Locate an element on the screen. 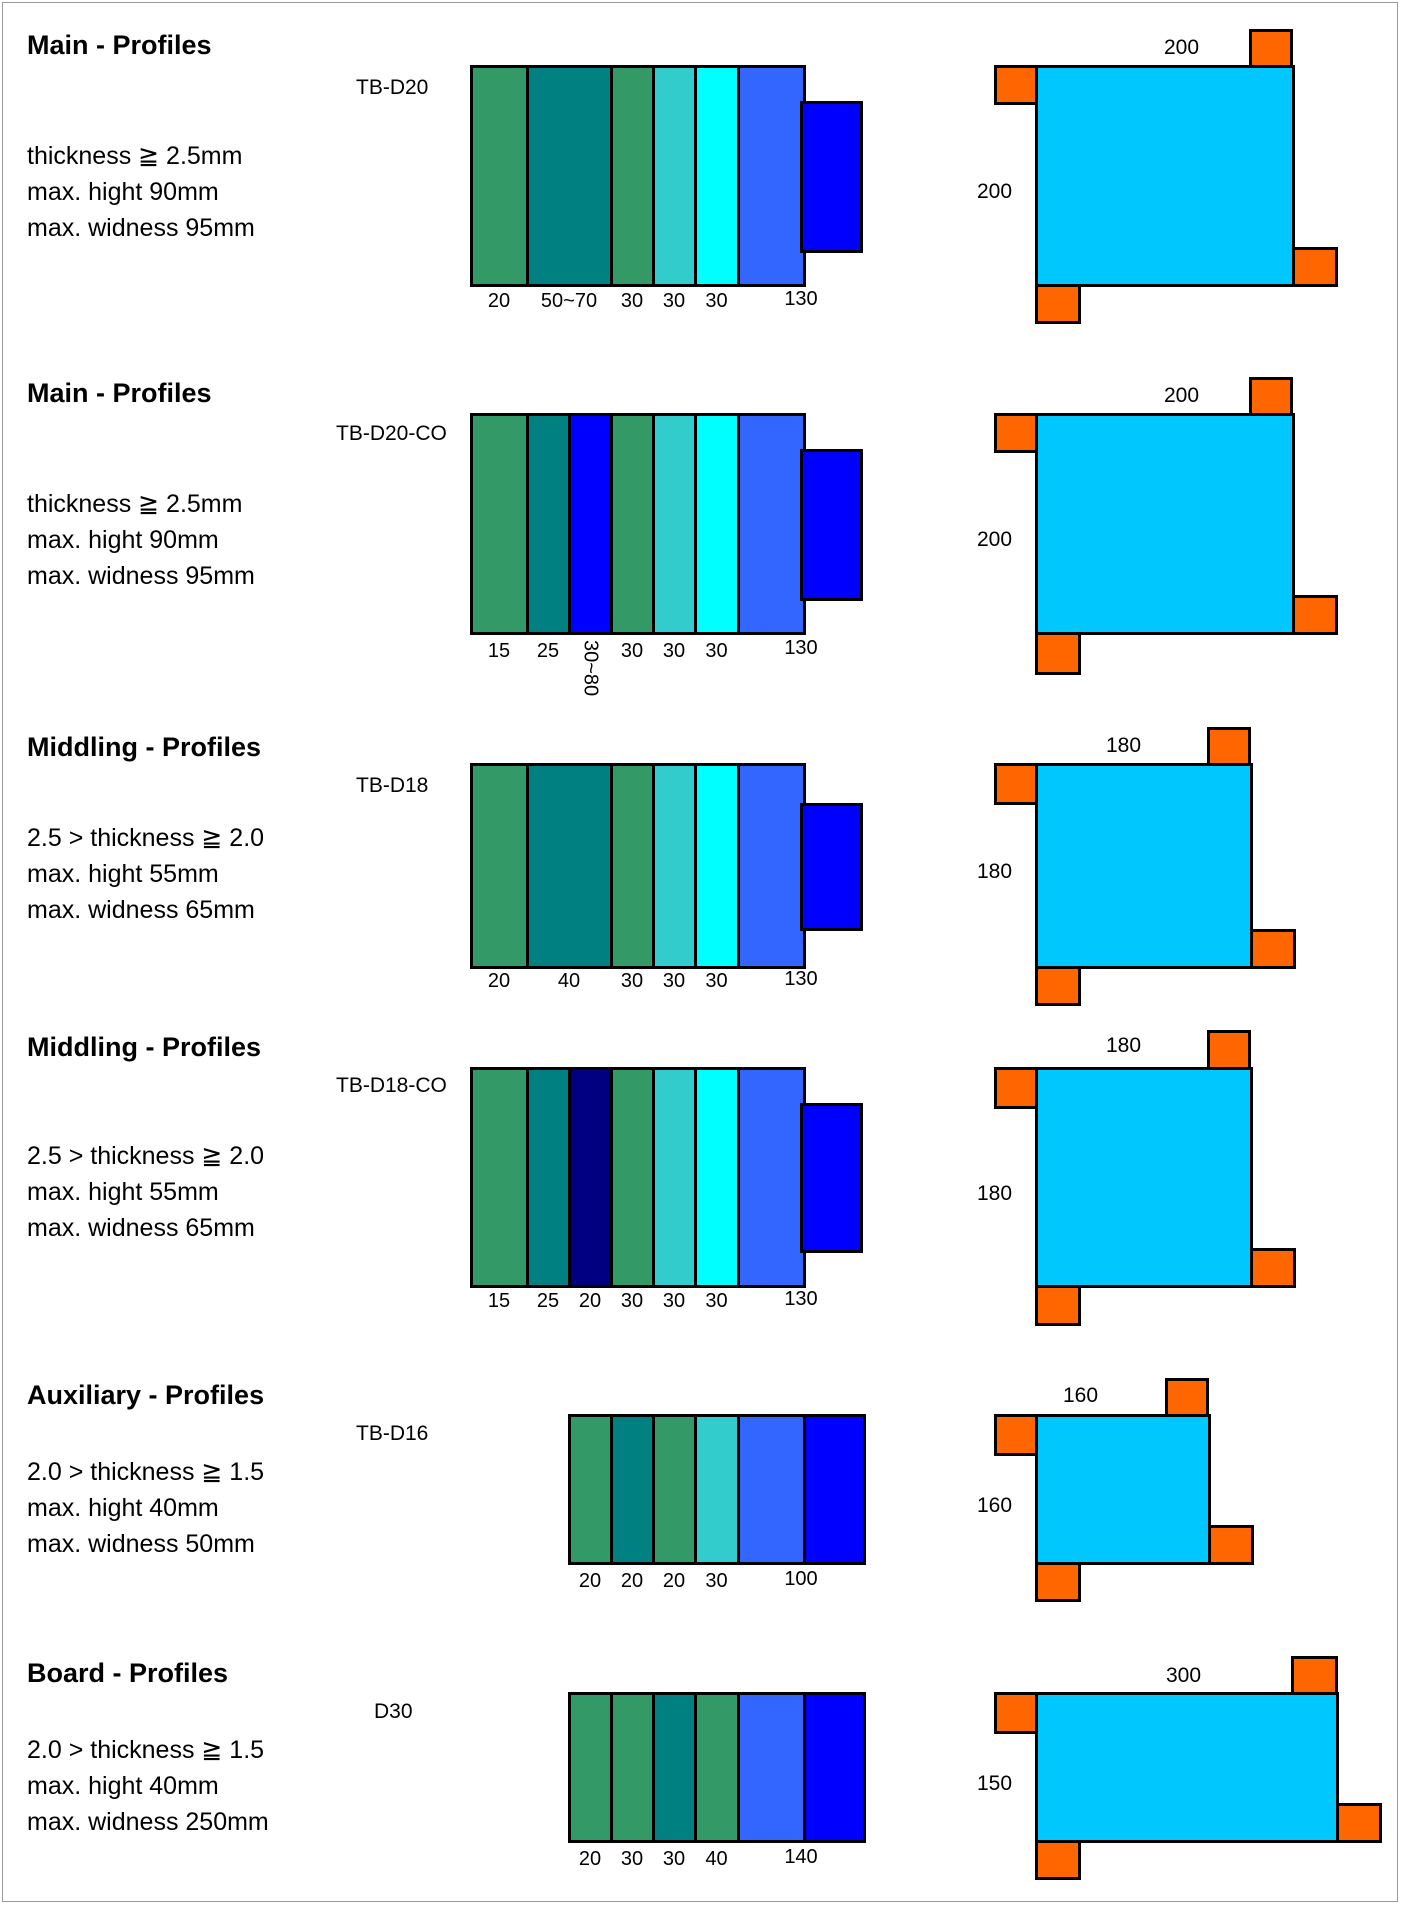 The height and width of the screenshot is (1906, 1402). spec-max-widness: max. widness 65mm is located at coordinates (141, 910).